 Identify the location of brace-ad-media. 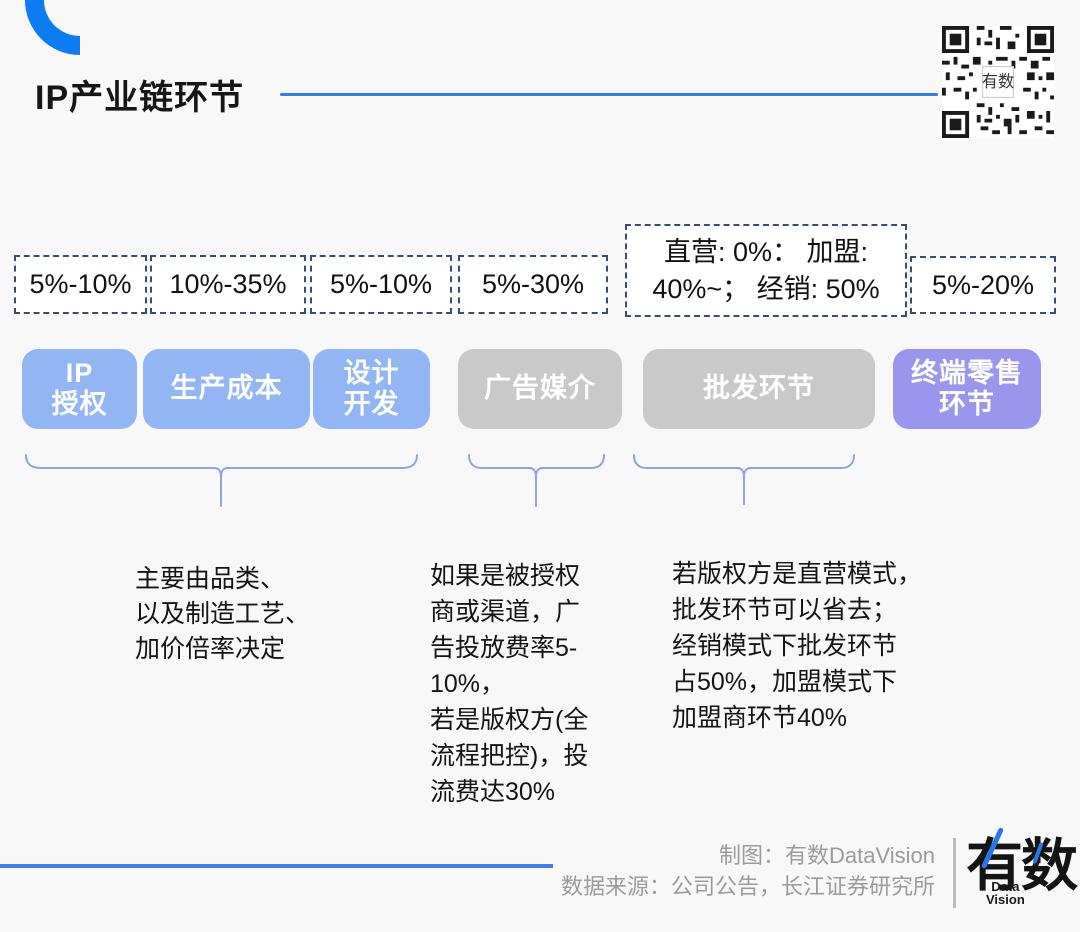
(536, 483).